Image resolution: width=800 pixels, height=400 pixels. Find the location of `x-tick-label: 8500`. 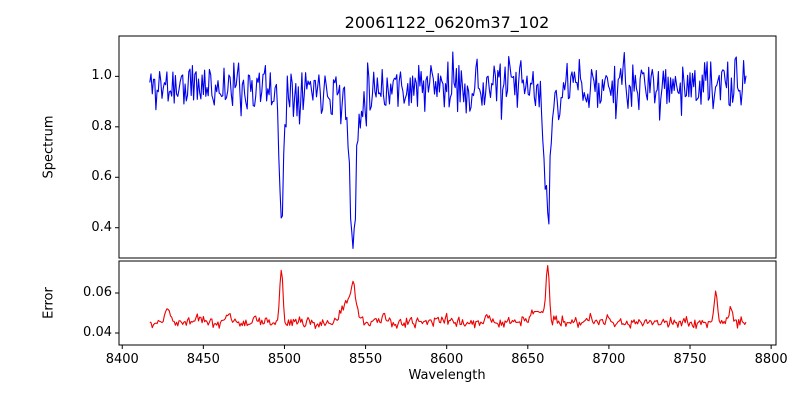

x-tick-label: 8500 is located at coordinates (284, 359).